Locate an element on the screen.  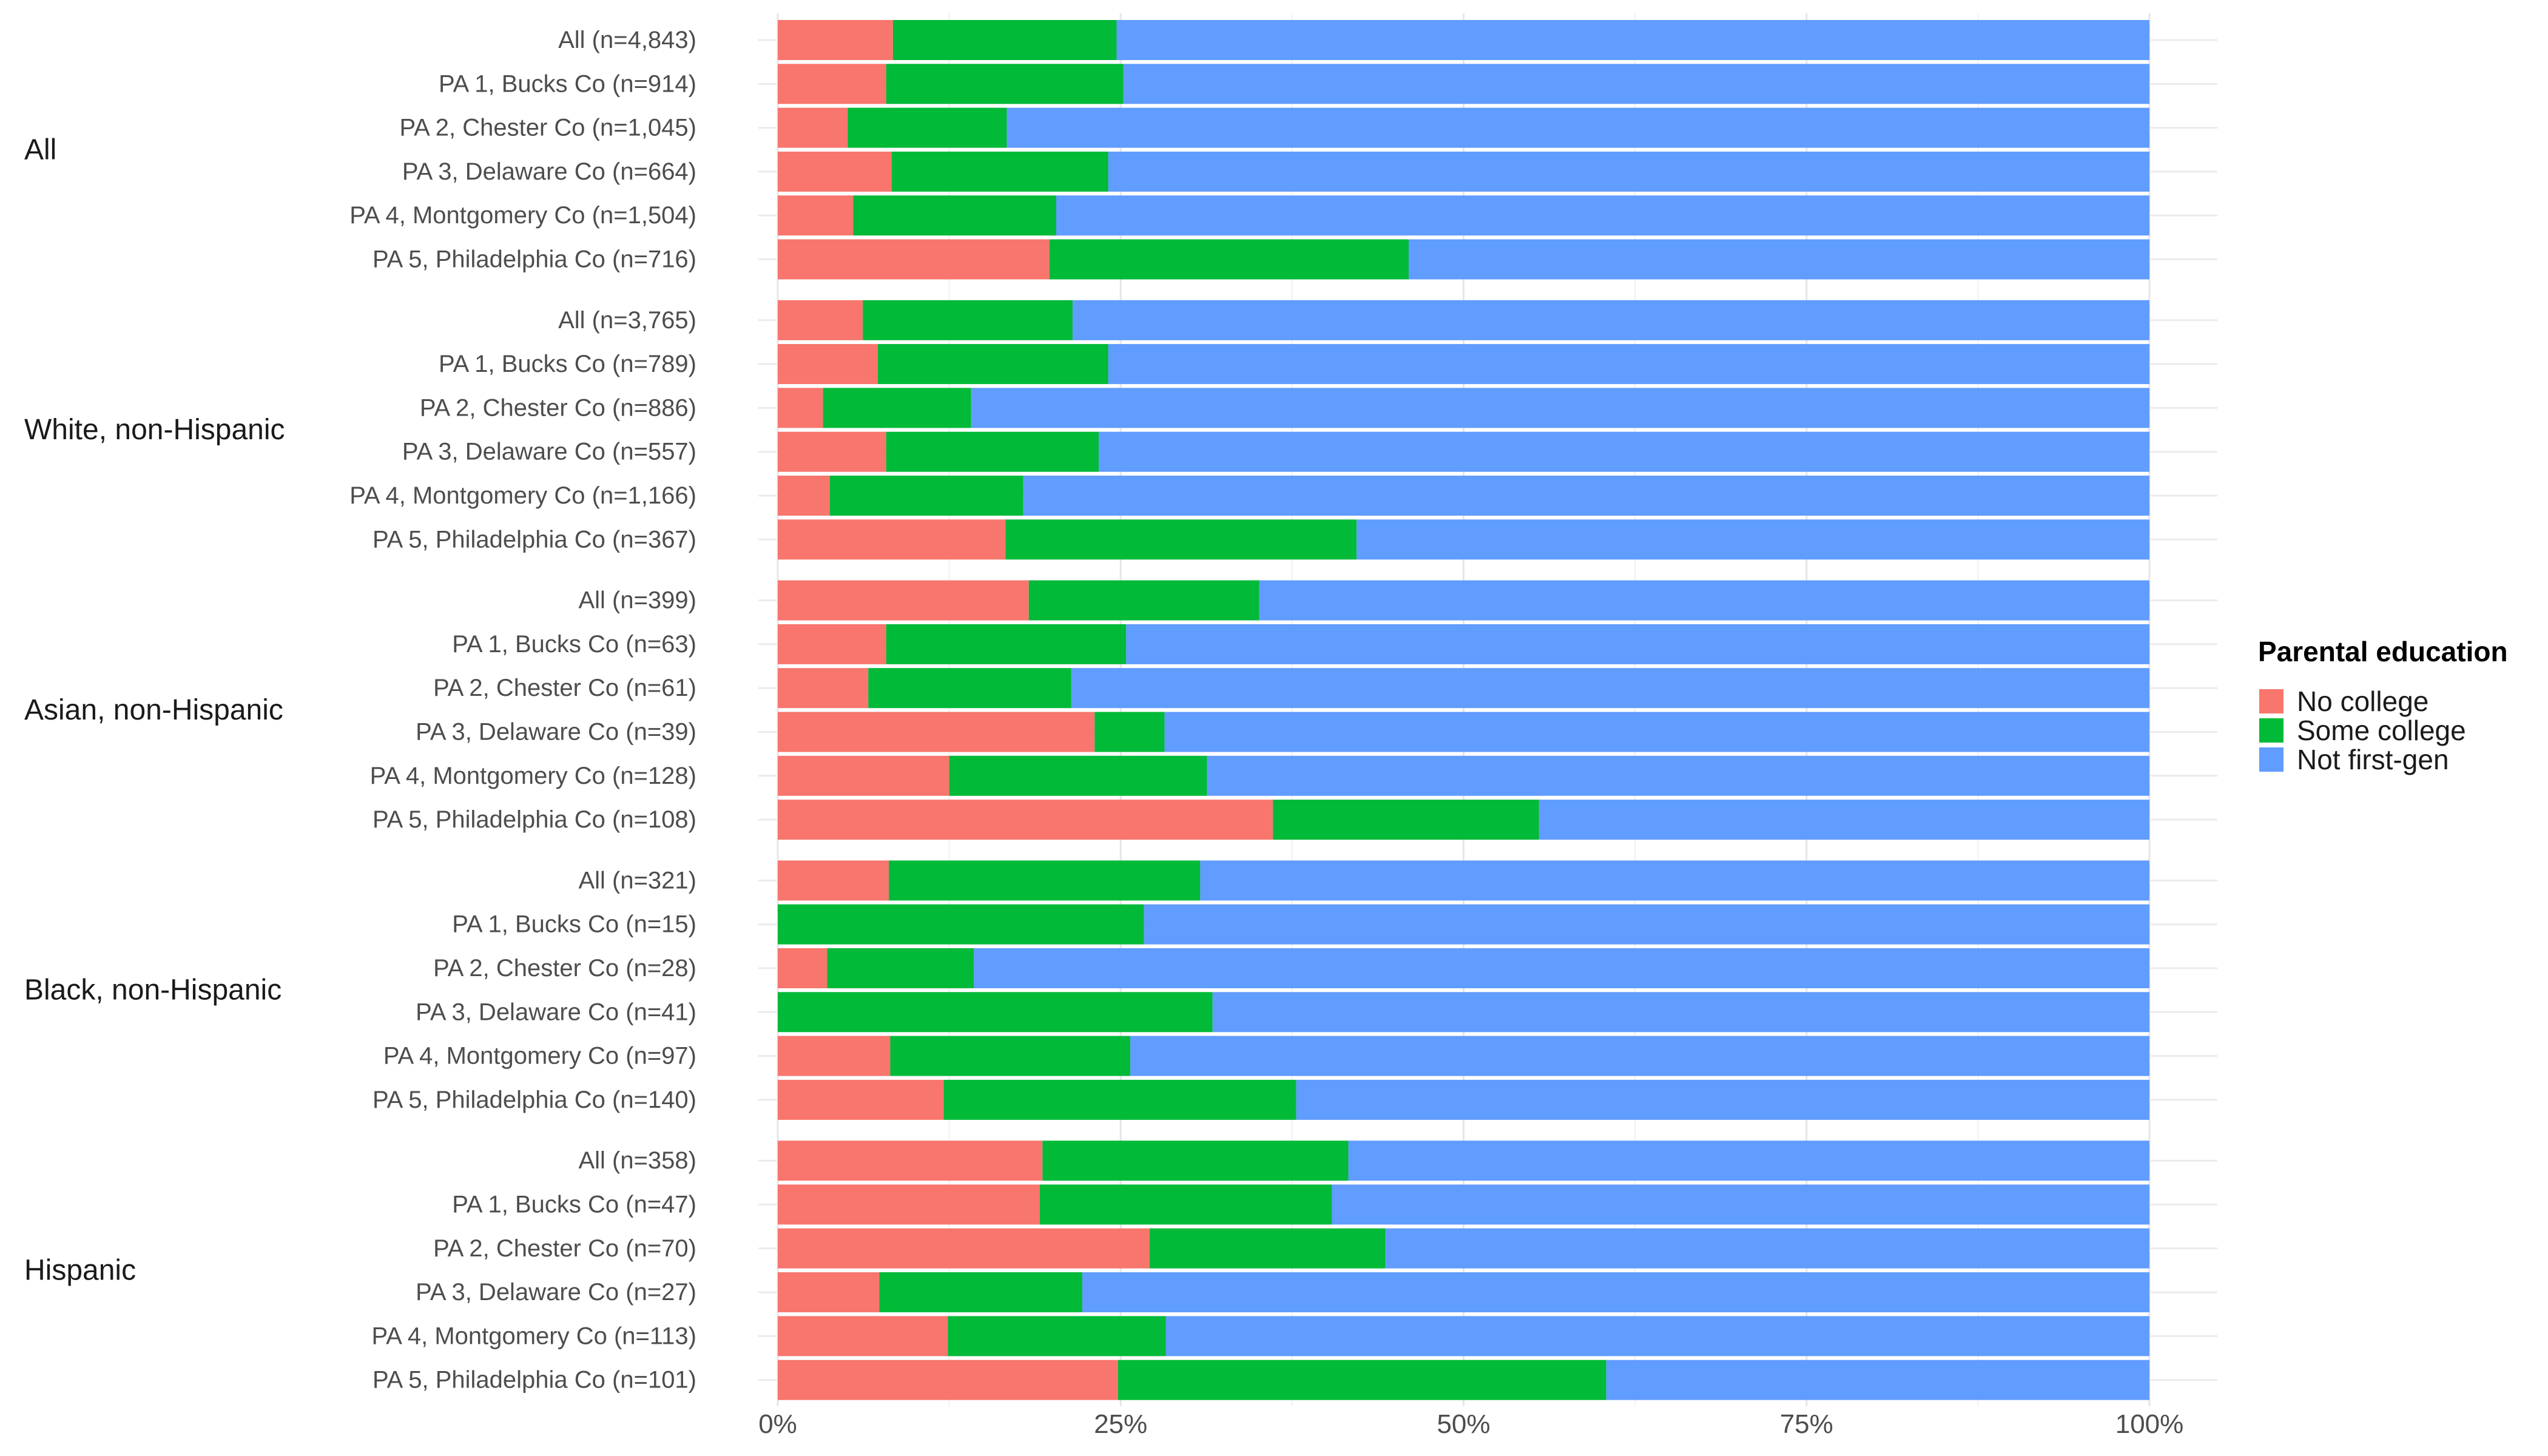
row-label: PA 4, Montgomery Co (n=1,504) is located at coordinates (522, 215).